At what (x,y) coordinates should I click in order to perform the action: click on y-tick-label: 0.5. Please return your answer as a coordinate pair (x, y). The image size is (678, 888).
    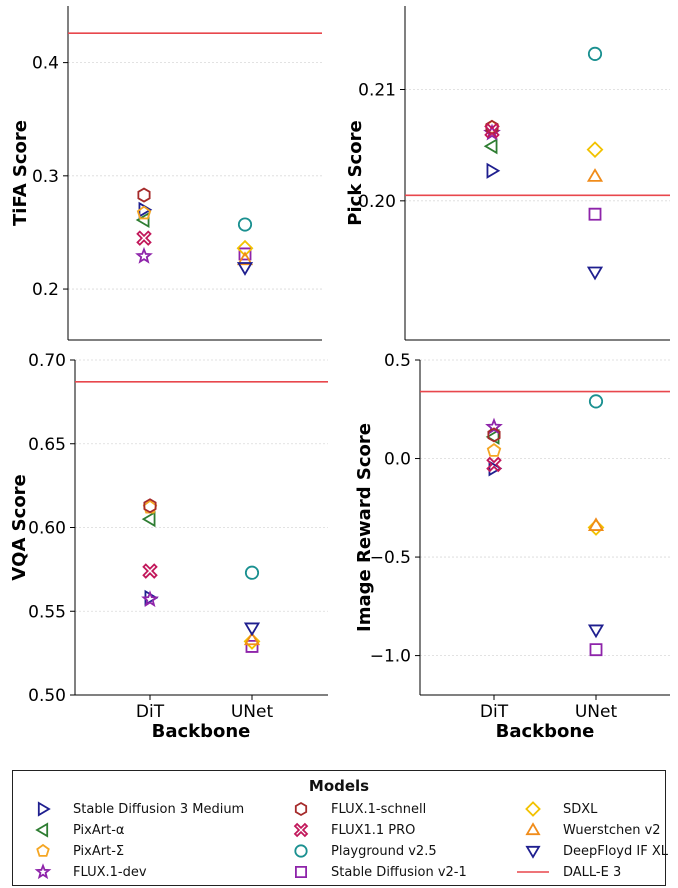
    Looking at the image, I should click on (397, 361).